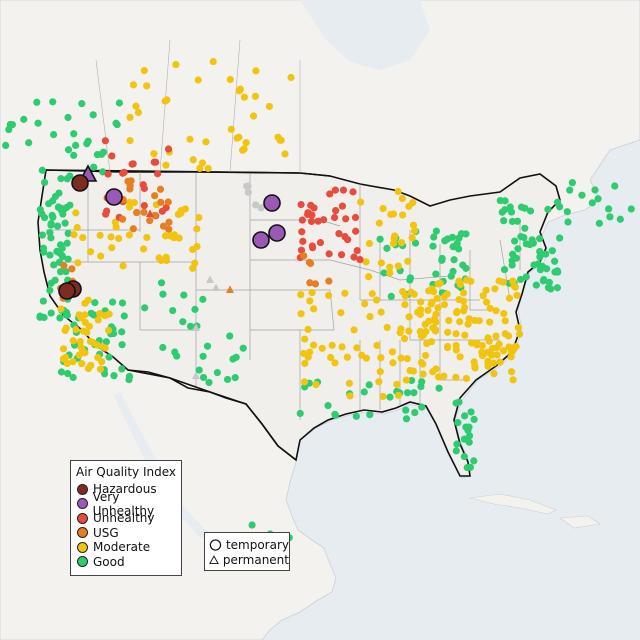 Image resolution: width=640 pixels, height=640 pixels. I want to click on legend-label-unhealthy: Unhealthy, so click(124, 518).